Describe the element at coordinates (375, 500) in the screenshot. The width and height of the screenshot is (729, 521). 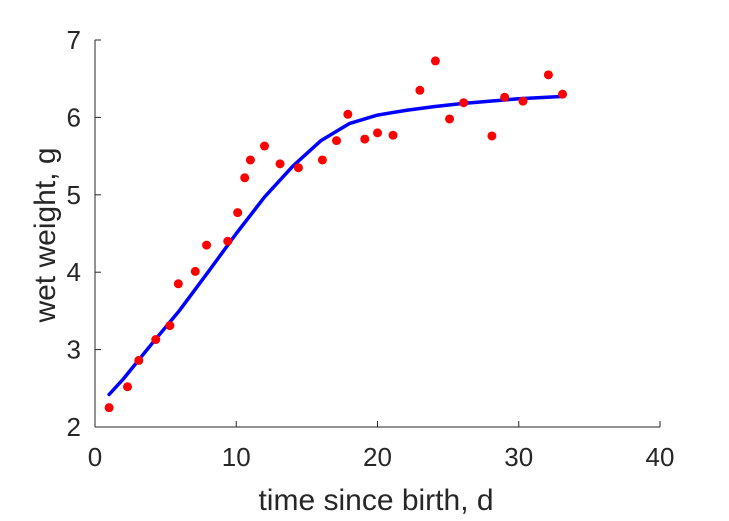
I see `x-axis-label: time since birth, d` at that location.